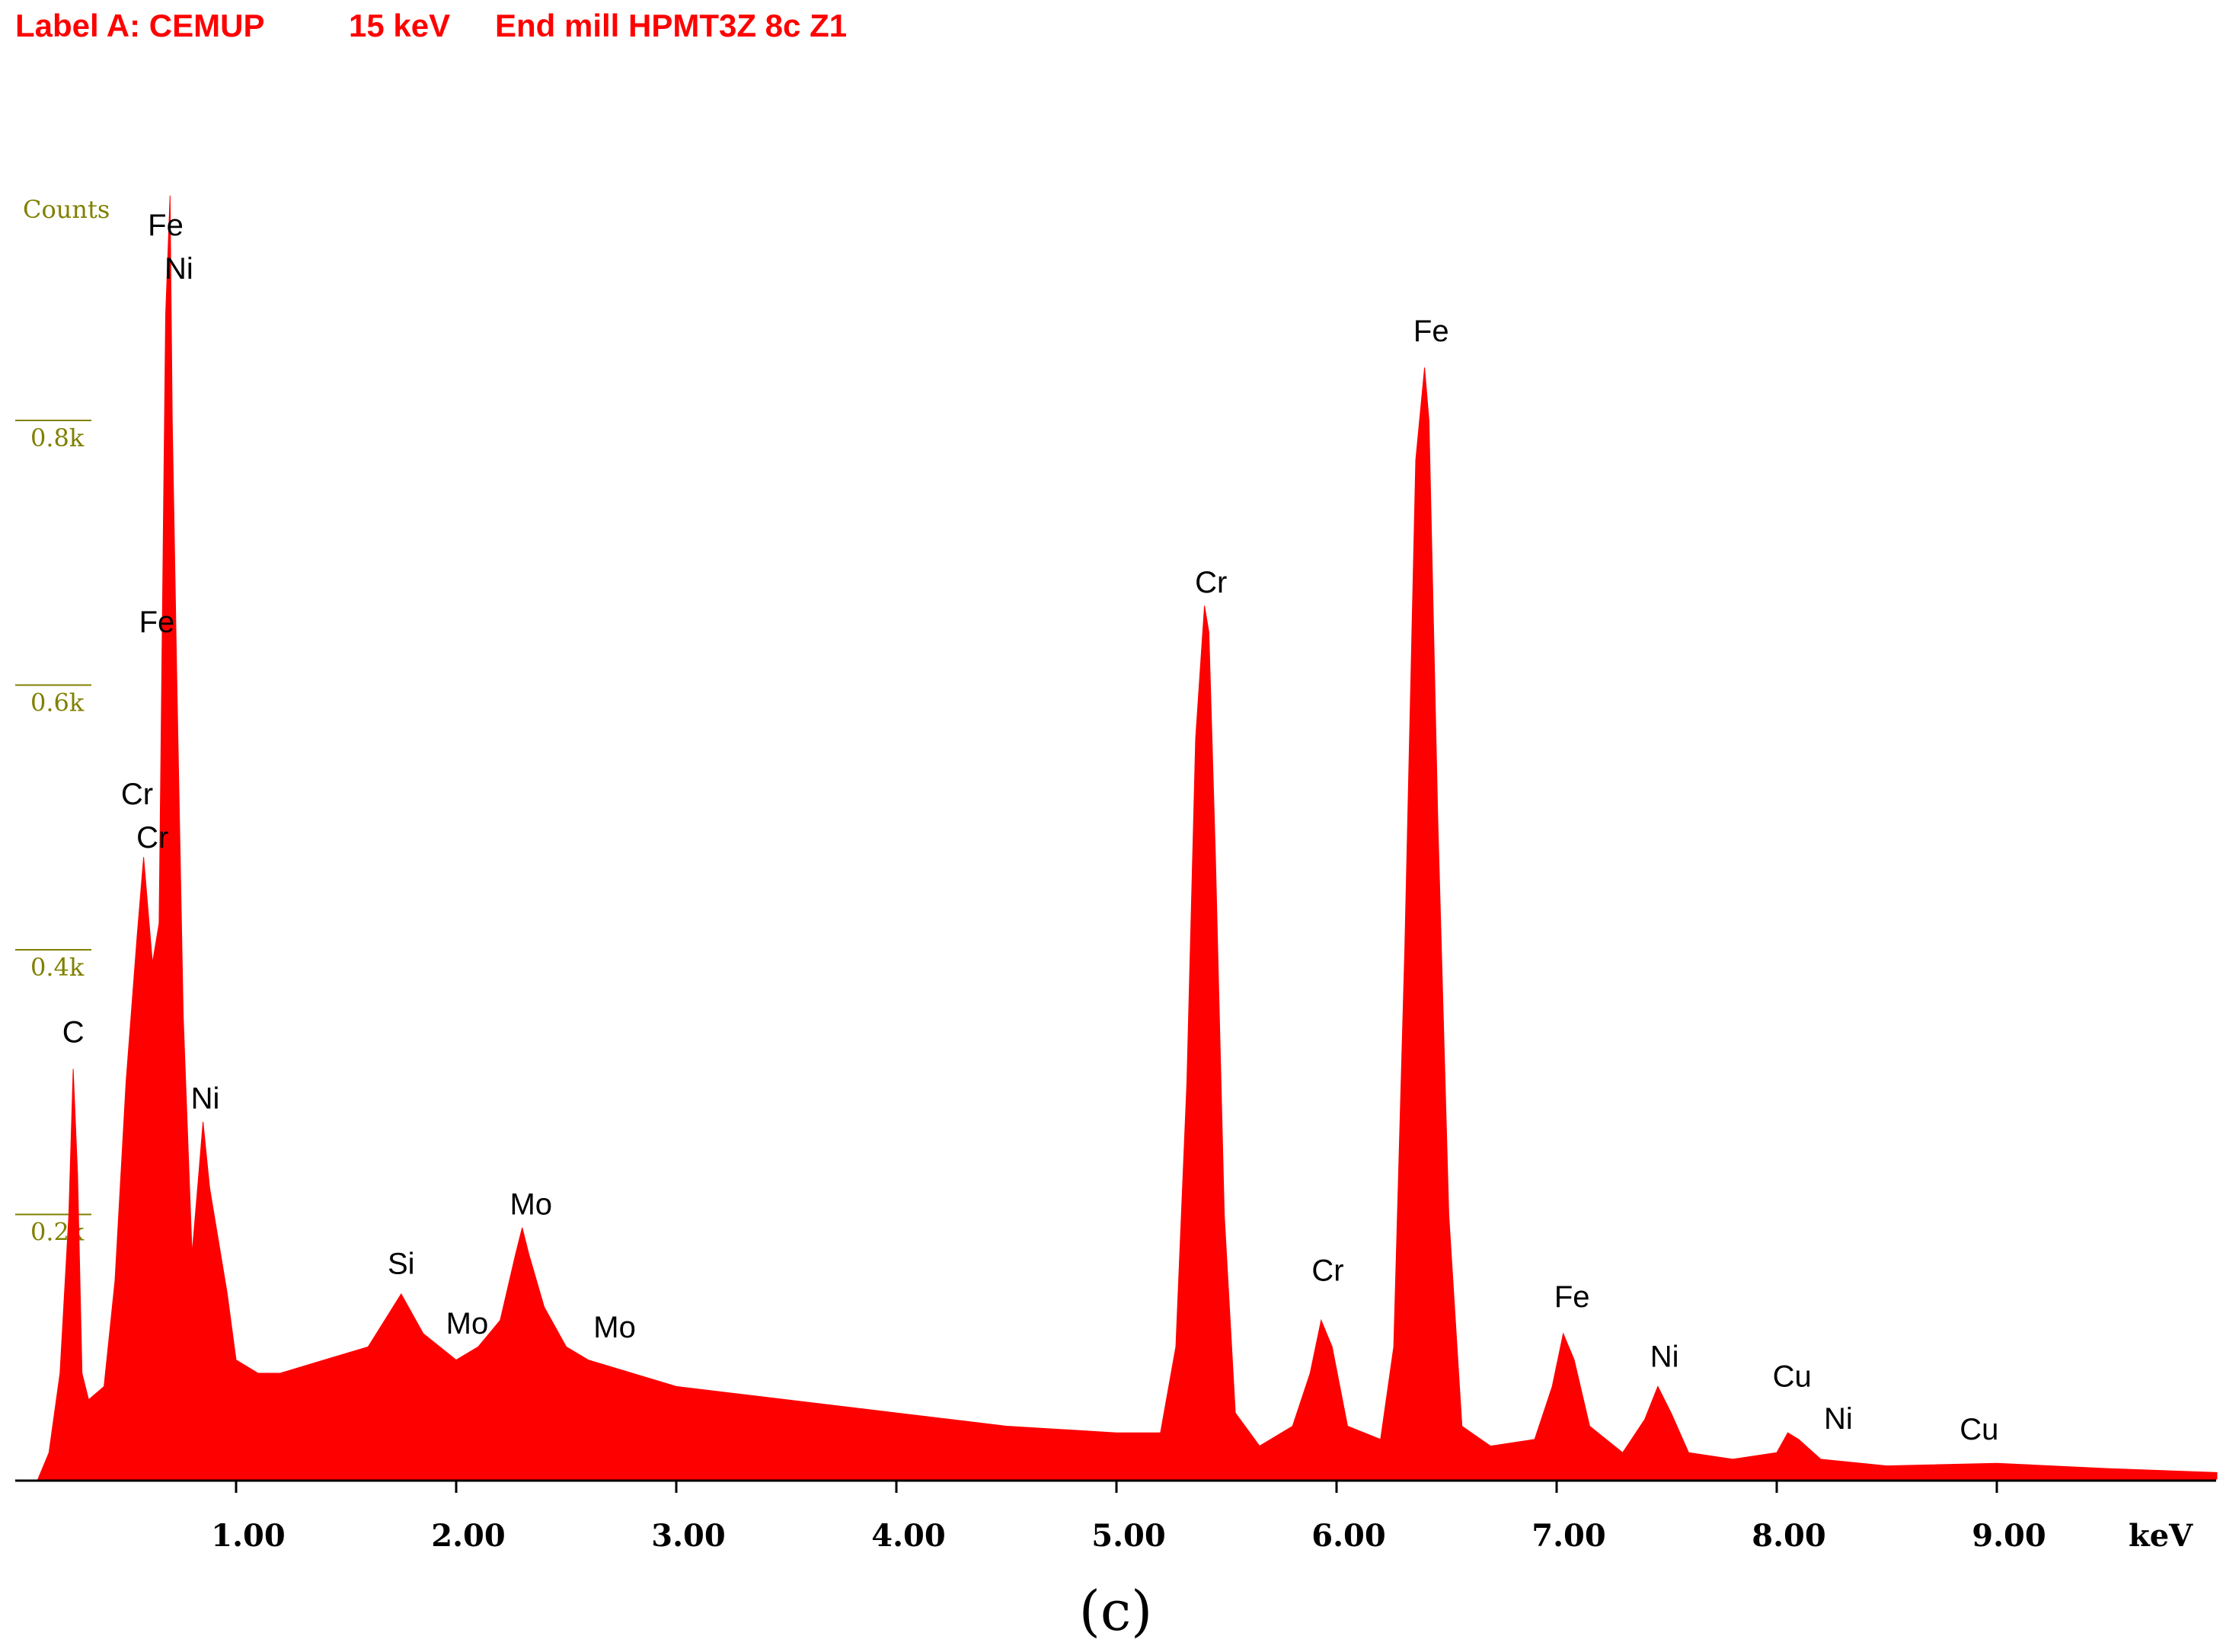 Image resolution: width=2223 pixels, height=1652 pixels. What do you see at coordinates (1838, 1419) in the screenshot?
I see `peak-label-ni-17: Ni` at bounding box center [1838, 1419].